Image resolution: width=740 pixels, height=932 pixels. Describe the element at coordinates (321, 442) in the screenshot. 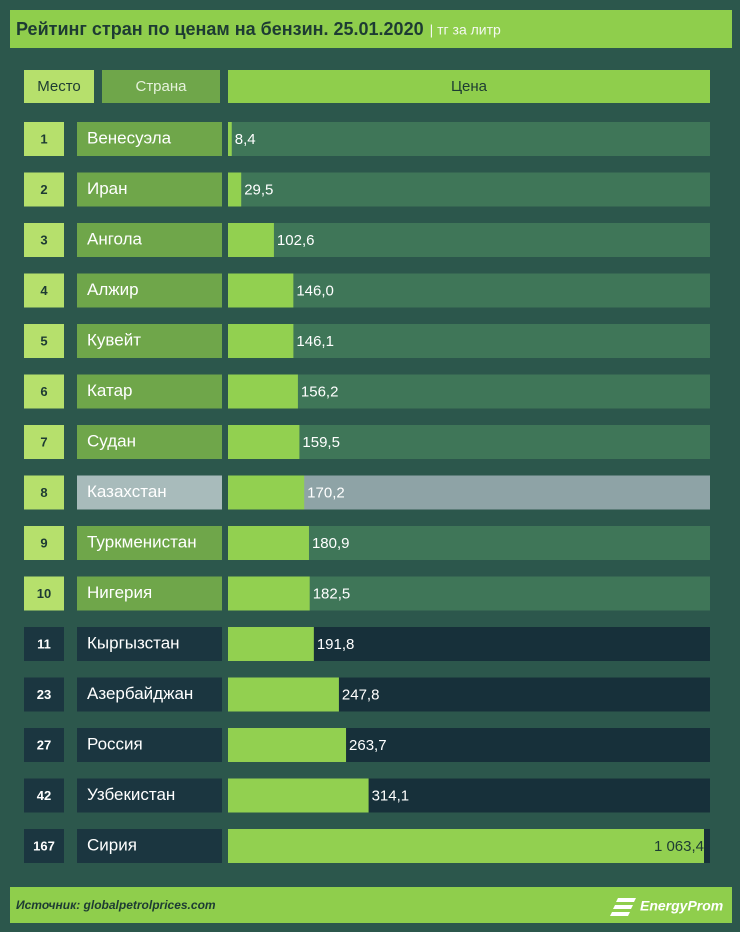

I see `value-label: 159,5` at that location.